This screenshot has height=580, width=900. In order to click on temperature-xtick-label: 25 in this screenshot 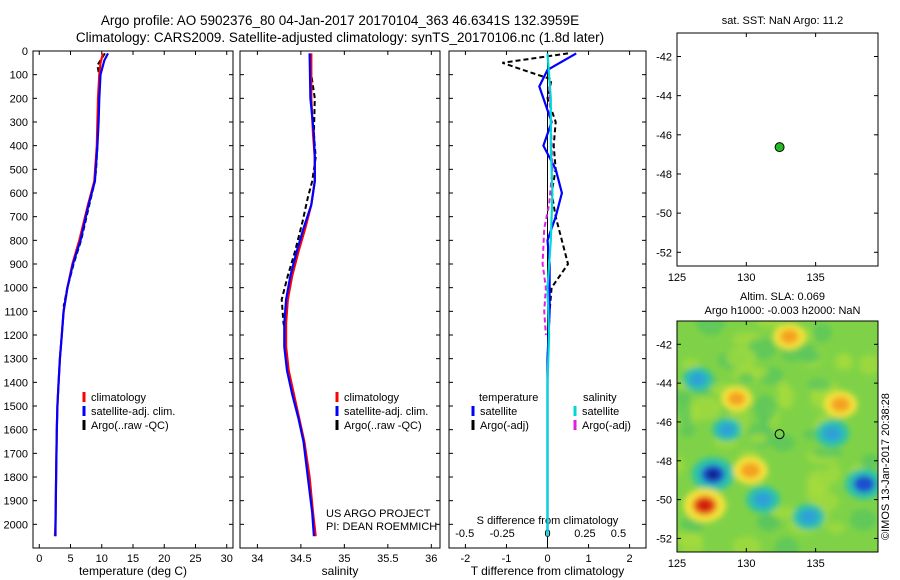, I will do `click(195, 559)`.